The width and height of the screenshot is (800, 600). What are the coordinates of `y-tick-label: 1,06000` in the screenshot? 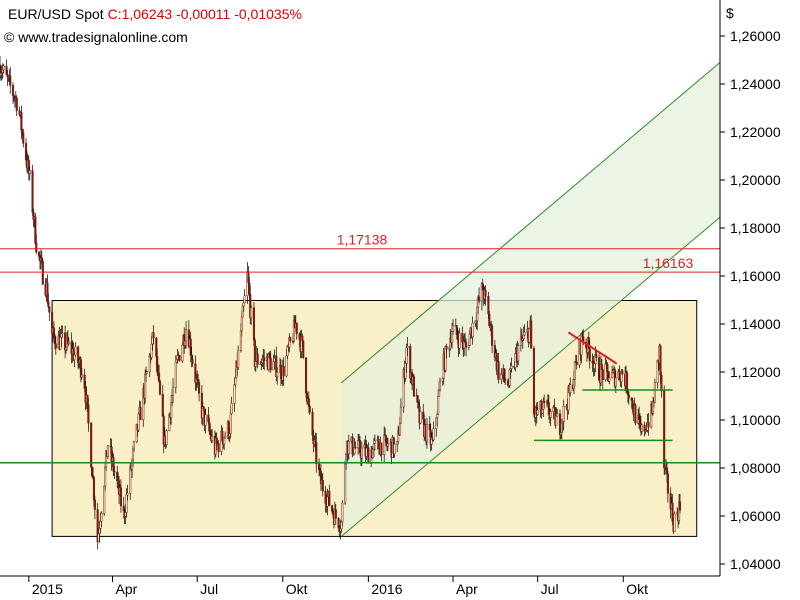 It's located at (755, 516).